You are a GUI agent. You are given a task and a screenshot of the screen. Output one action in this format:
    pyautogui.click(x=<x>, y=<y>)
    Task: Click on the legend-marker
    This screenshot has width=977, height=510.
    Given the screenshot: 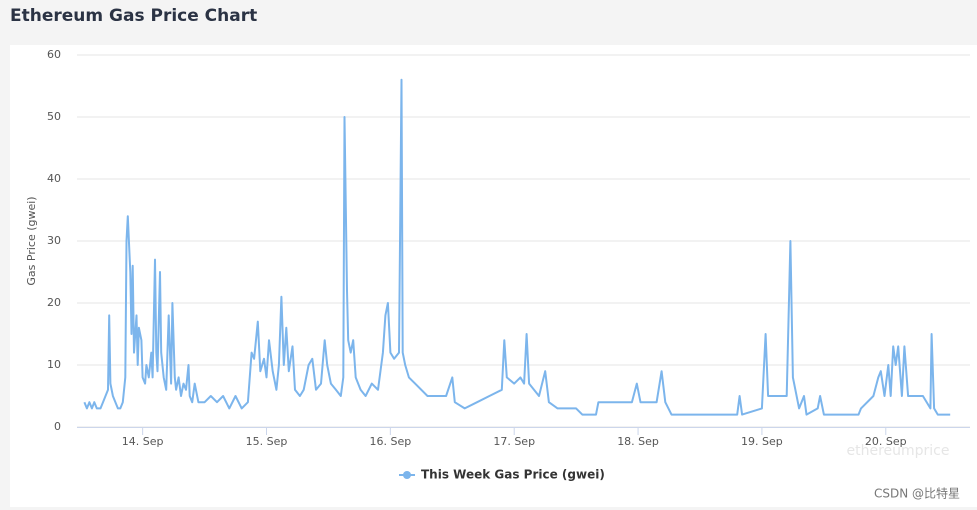 What is the action you would take?
    pyautogui.click(x=407, y=475)
    